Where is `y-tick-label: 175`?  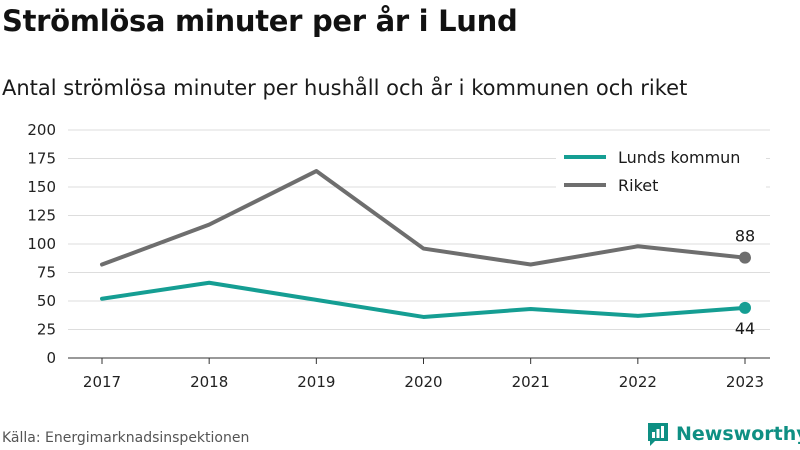
y-tick-label: 175 is located at coordinates (41, 159).